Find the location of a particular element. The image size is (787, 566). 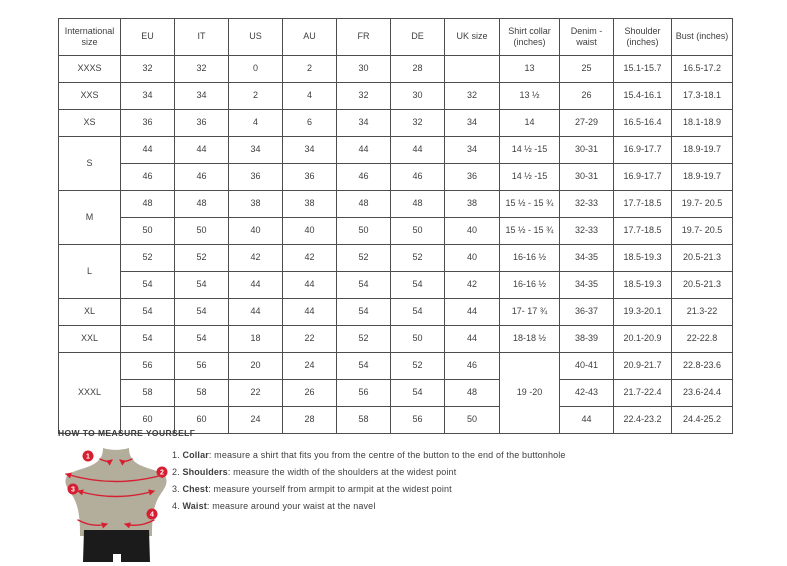

column-header: IT is located at coordinates (201, 37).